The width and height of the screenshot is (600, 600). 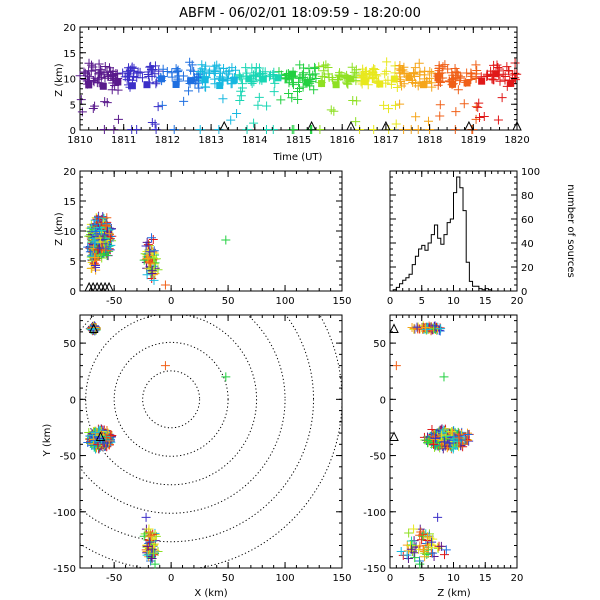 What do you see at coordinates (453, 301) in the screenshot?
I see `hist-xtick-label: 10` at bounding box center [453, 301].